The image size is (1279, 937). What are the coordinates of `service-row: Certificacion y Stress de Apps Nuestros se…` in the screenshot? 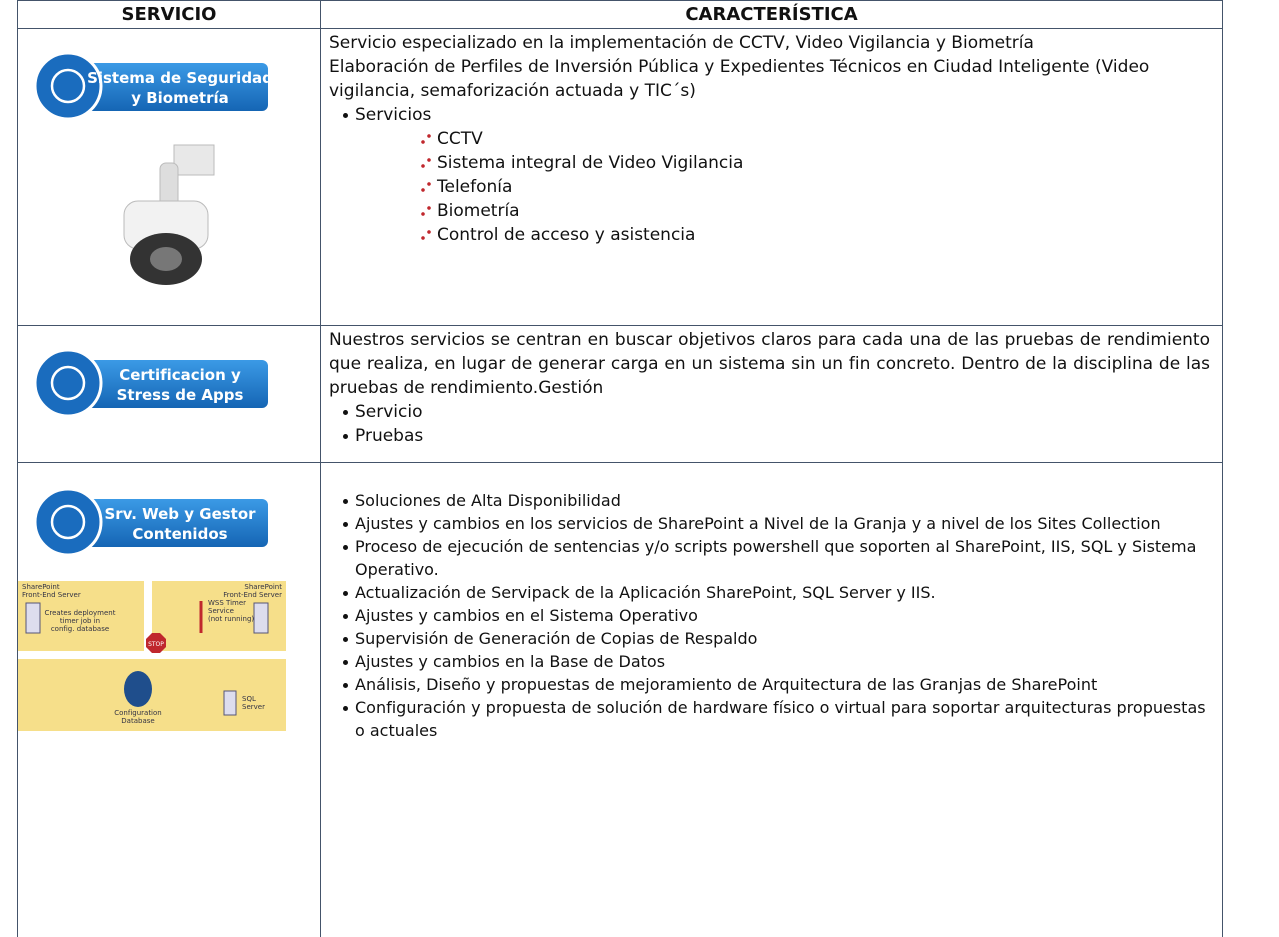 It's located at (620, 394).